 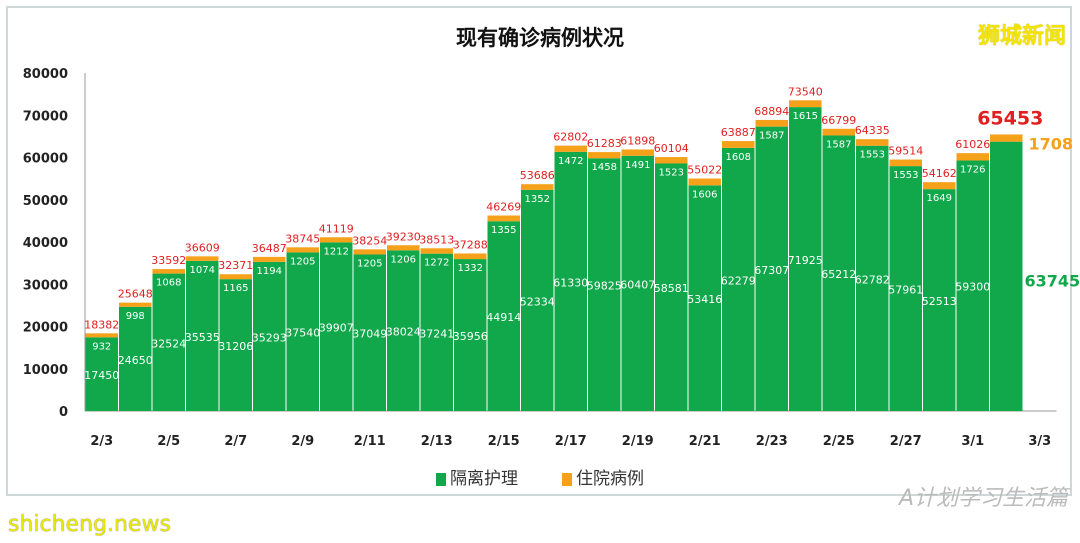 I want to click on hospital-label: 1587, so click(x=838, y=144).